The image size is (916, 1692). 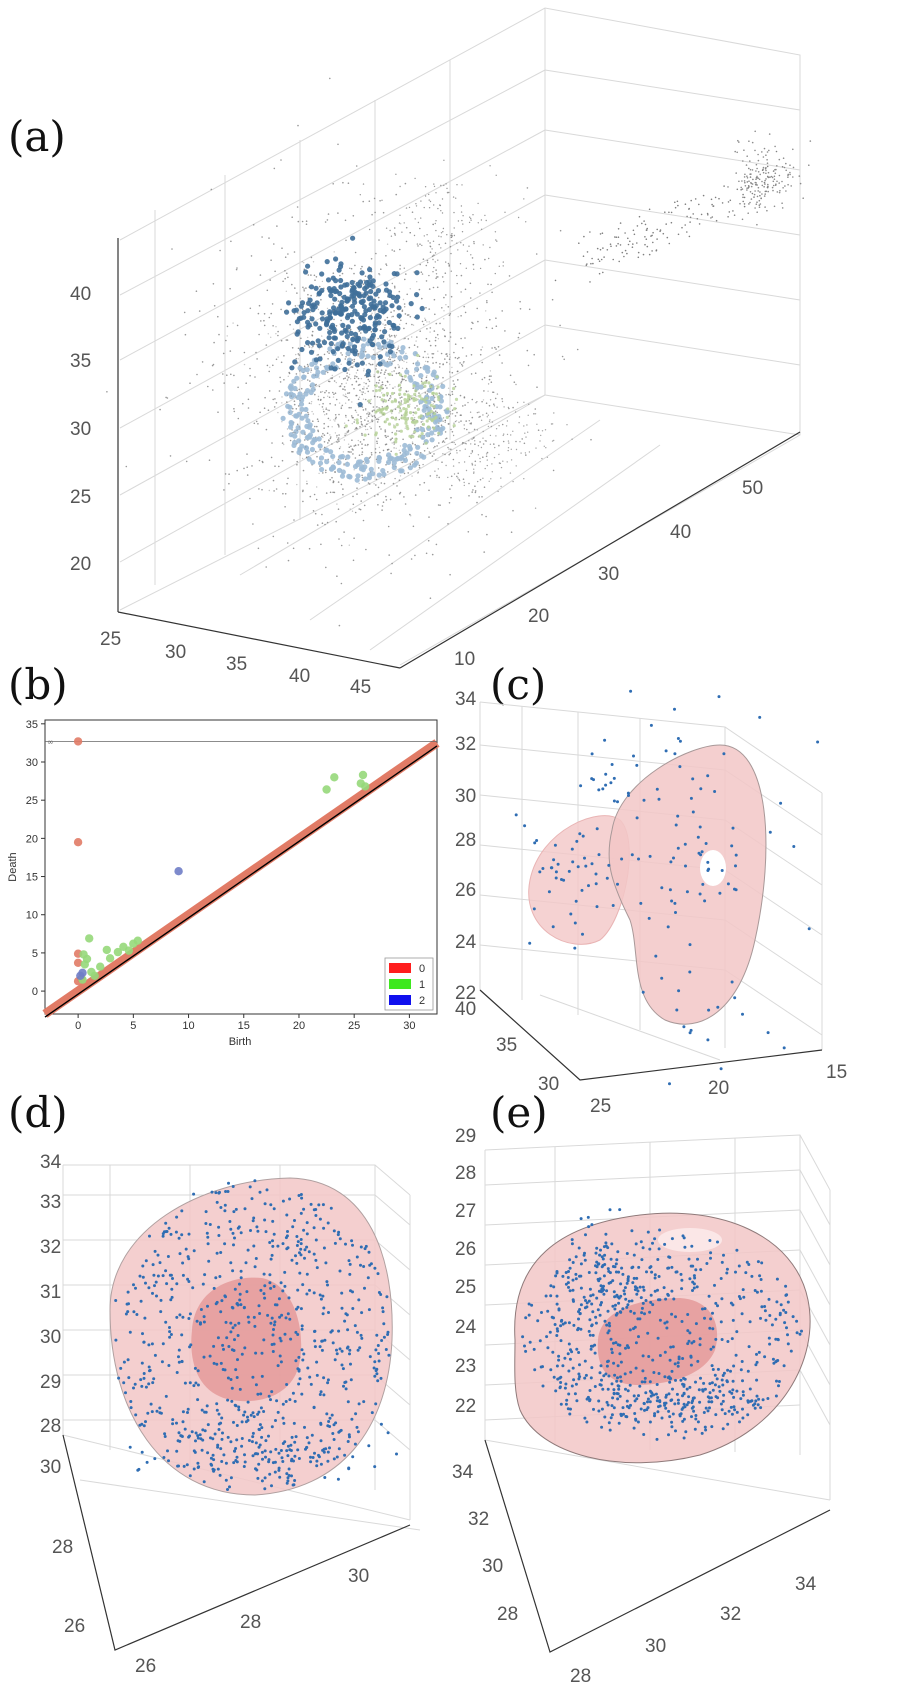 What do you see at coordinates (465, 1366) in the screenshot?
I see `tick-label: 23` at bounding box center [465, 1366].